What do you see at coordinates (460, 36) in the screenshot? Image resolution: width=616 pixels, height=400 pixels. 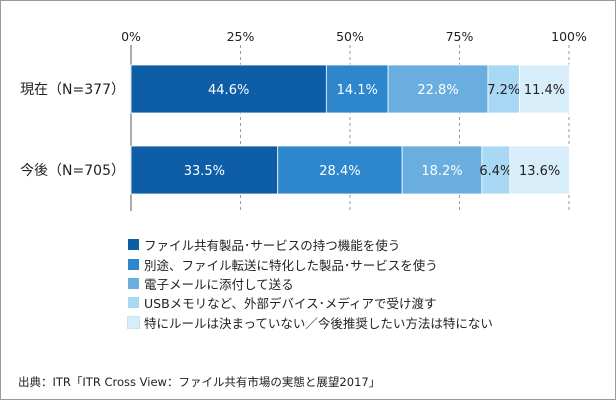 I see `x-tick-label: 75%` at bounding box center [460, 36].